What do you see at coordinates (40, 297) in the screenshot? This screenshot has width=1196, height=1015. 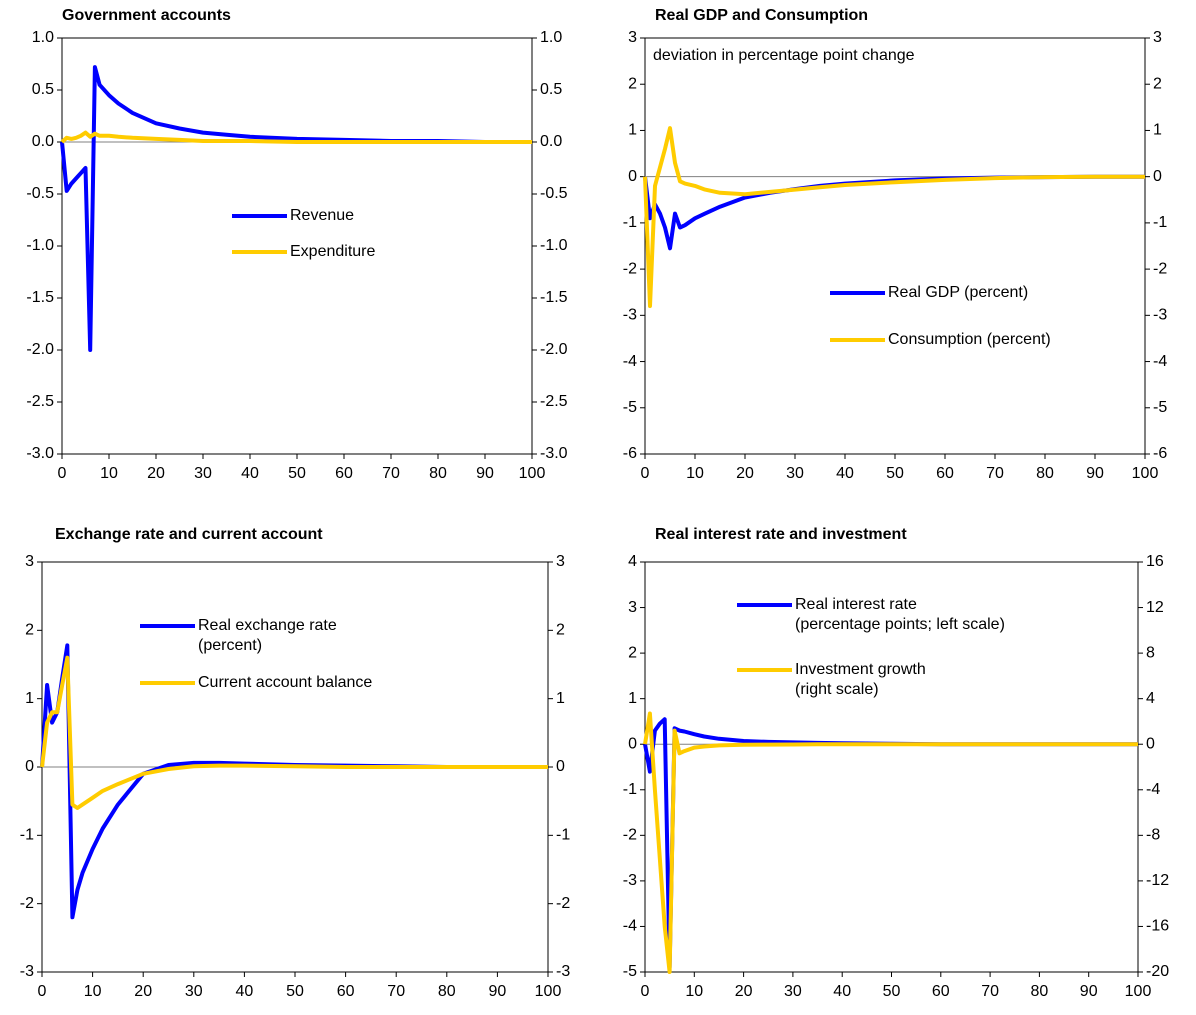 I see `y-tick-label: -1.5` at bounding box center [40, 297].